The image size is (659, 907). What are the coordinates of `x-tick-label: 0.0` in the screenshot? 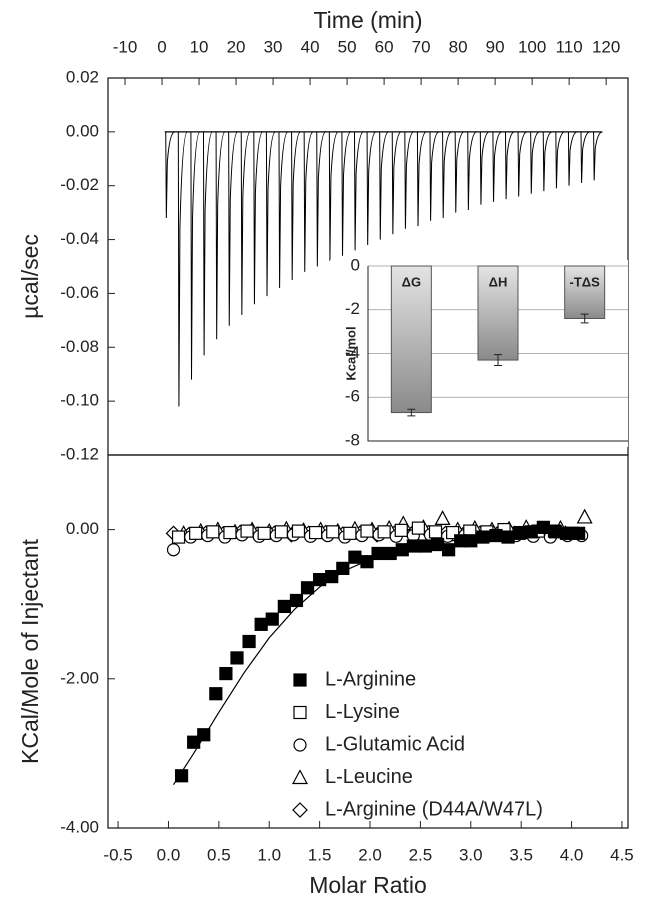 It's located at (169, 854).